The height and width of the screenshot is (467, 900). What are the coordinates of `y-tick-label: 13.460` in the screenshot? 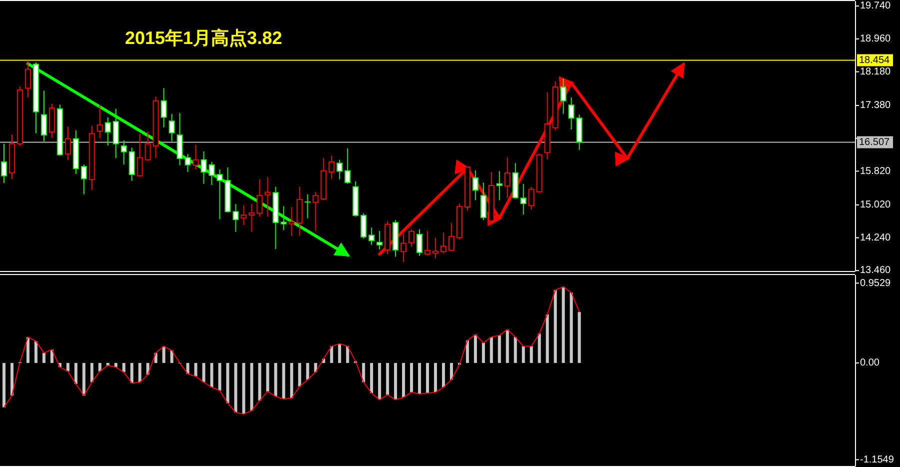 It's located at (876, 270).